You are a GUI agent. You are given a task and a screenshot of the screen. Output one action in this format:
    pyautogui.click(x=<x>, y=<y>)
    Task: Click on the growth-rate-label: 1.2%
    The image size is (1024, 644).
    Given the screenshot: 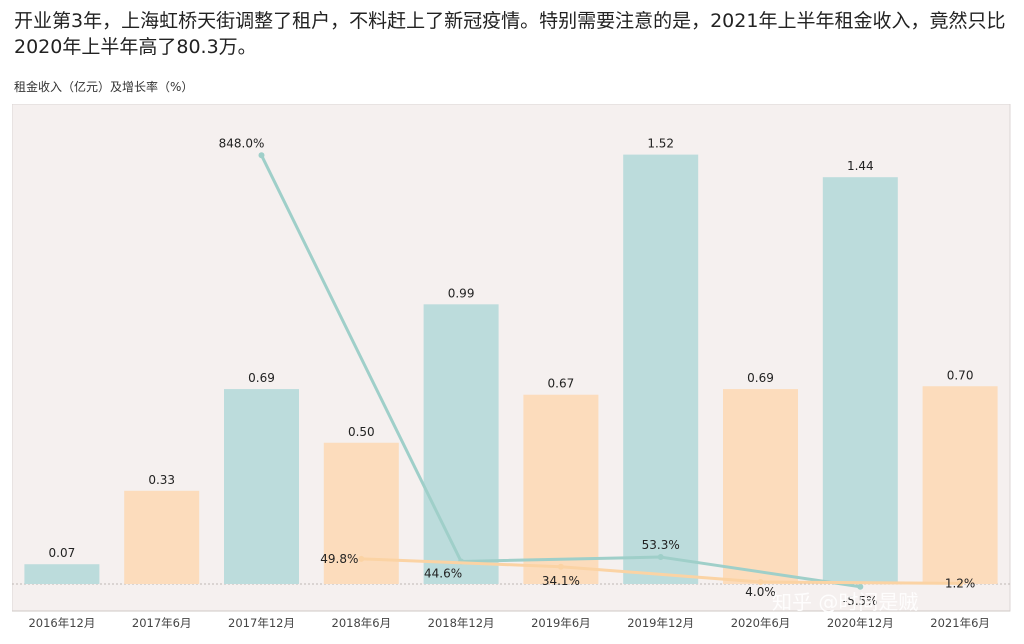 What is the action you would take?
    pyautogui.click(x=960, y=583)
    